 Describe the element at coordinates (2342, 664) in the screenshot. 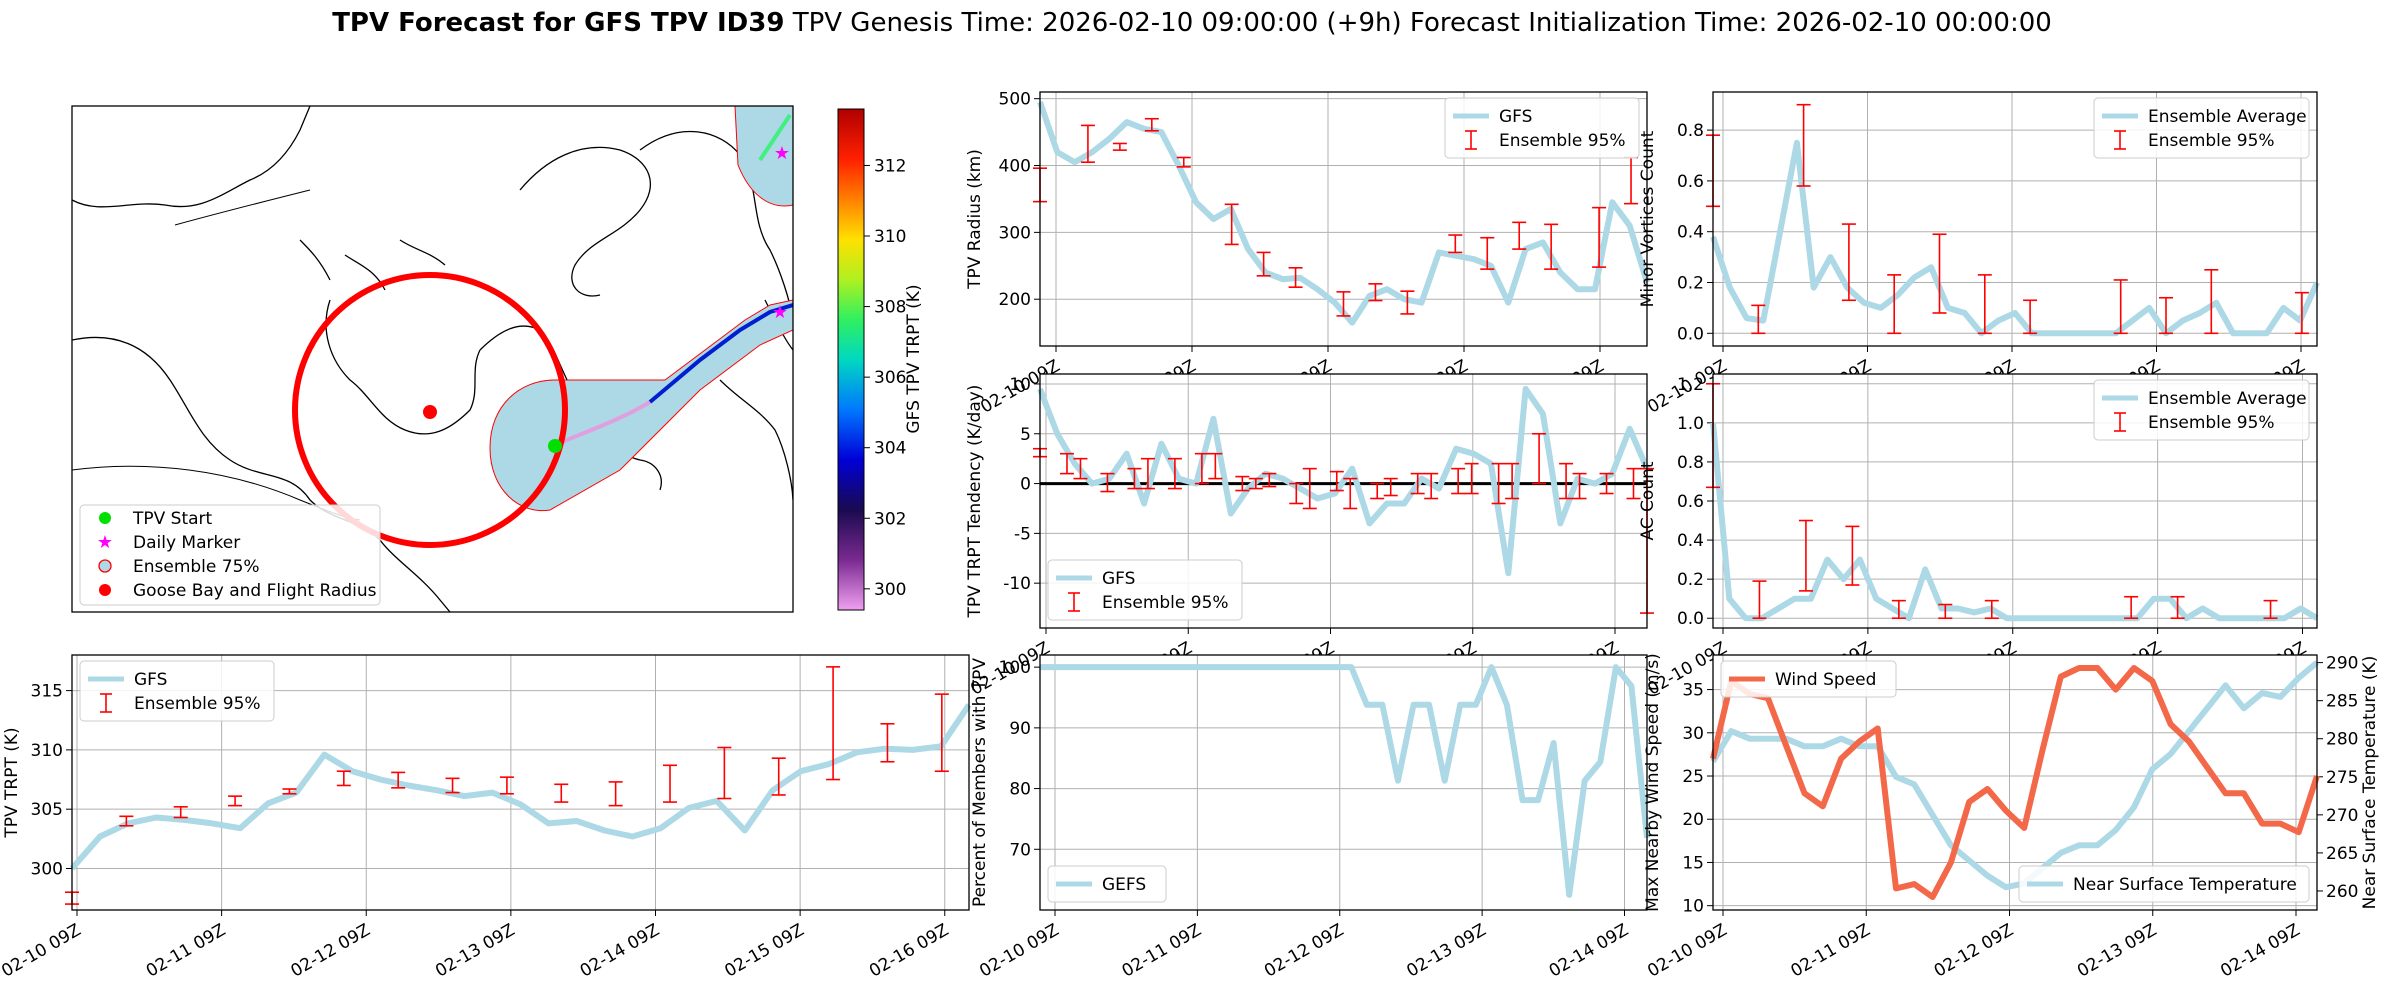

I see `y2-tick-label: 290` at that location.